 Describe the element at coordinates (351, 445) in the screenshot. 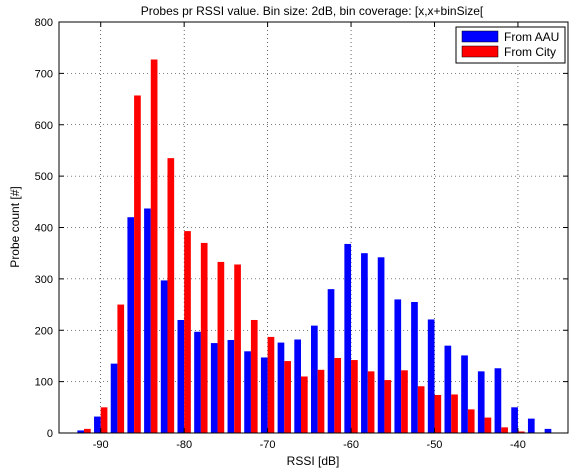

I see `x-tick-label: -60` at that location.